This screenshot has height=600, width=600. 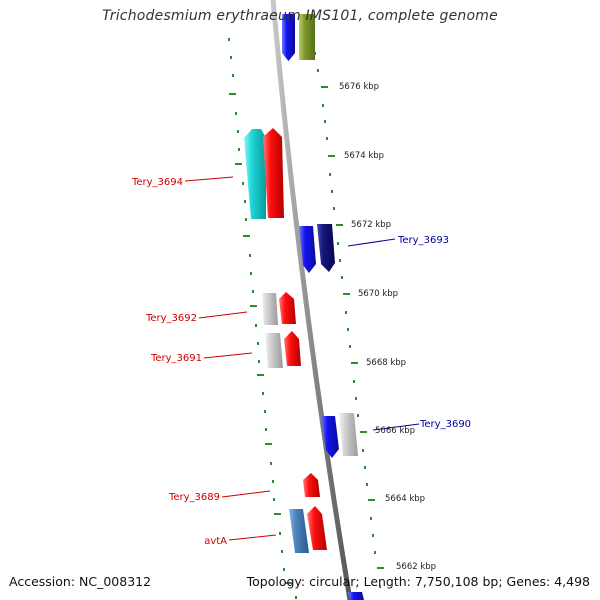 What do you see at coordinates (364, 156) in the screenshot?
I see `tick-label: 5674 kbp` at bounding box center [364, 156].